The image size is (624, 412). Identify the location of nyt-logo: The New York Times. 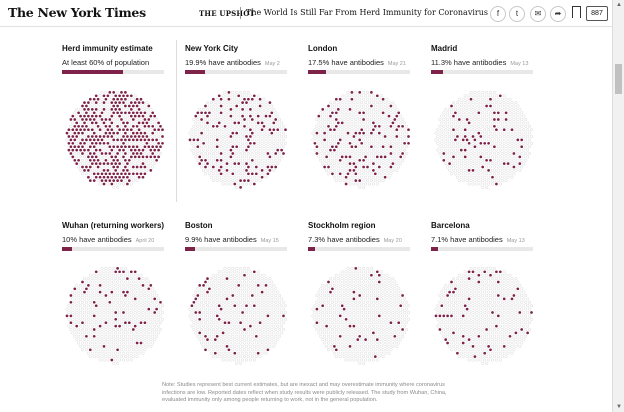
(77, 12).